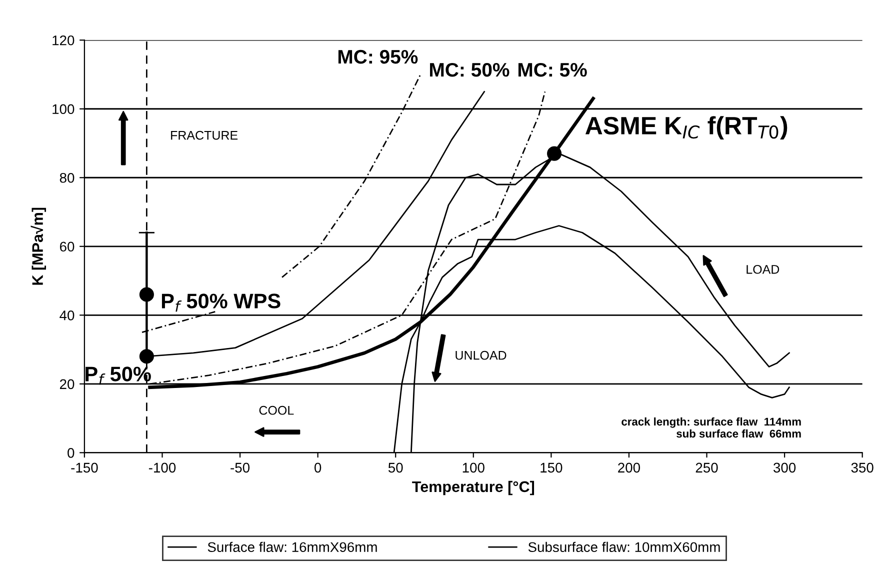 This screenshot has height=573, width=889. Describe the element at coordinates (711, 427) in the screenshot. I see `annotation: crack length: surface flaw 114mm sub surface flaw 66mm` at that location.